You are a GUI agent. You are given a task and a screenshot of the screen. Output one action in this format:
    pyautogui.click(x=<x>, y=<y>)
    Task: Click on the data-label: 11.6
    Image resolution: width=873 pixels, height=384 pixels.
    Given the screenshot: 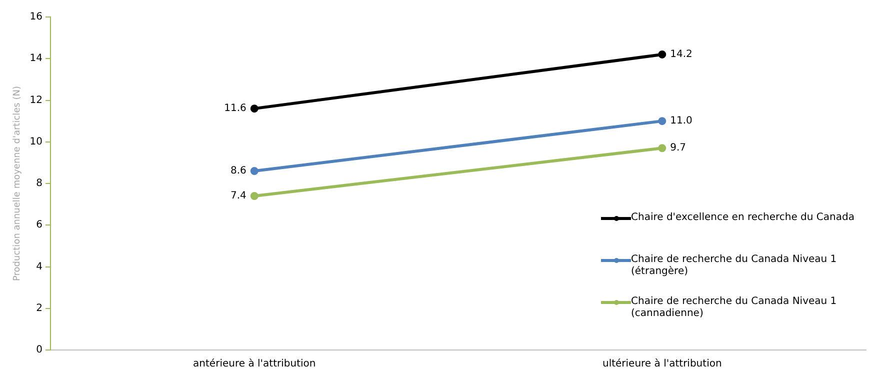 What is the action you would take?
    pyautogui.click(x=235, y=108)
    